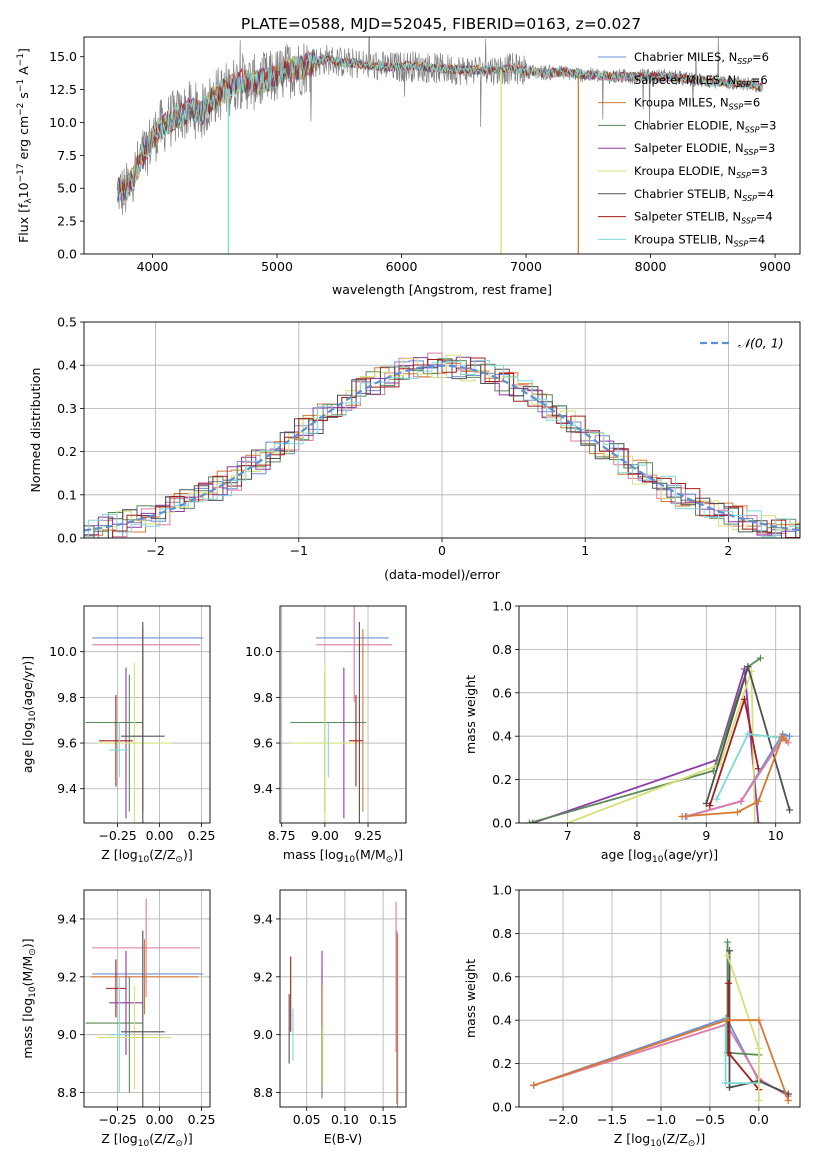 The height and width of the screenshot is (1170, 819). Describe the element at coordinates (67, 408) in the screenshot. I see `y-tick-label: 0.3` at that location.